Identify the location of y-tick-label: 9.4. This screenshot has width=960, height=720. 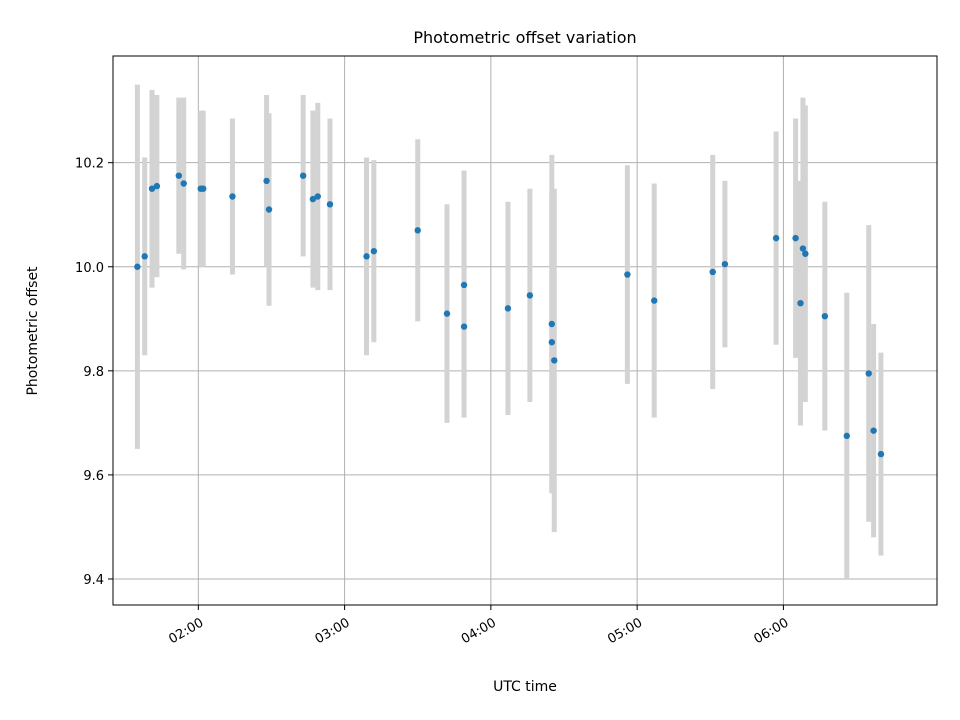
(93, 580).